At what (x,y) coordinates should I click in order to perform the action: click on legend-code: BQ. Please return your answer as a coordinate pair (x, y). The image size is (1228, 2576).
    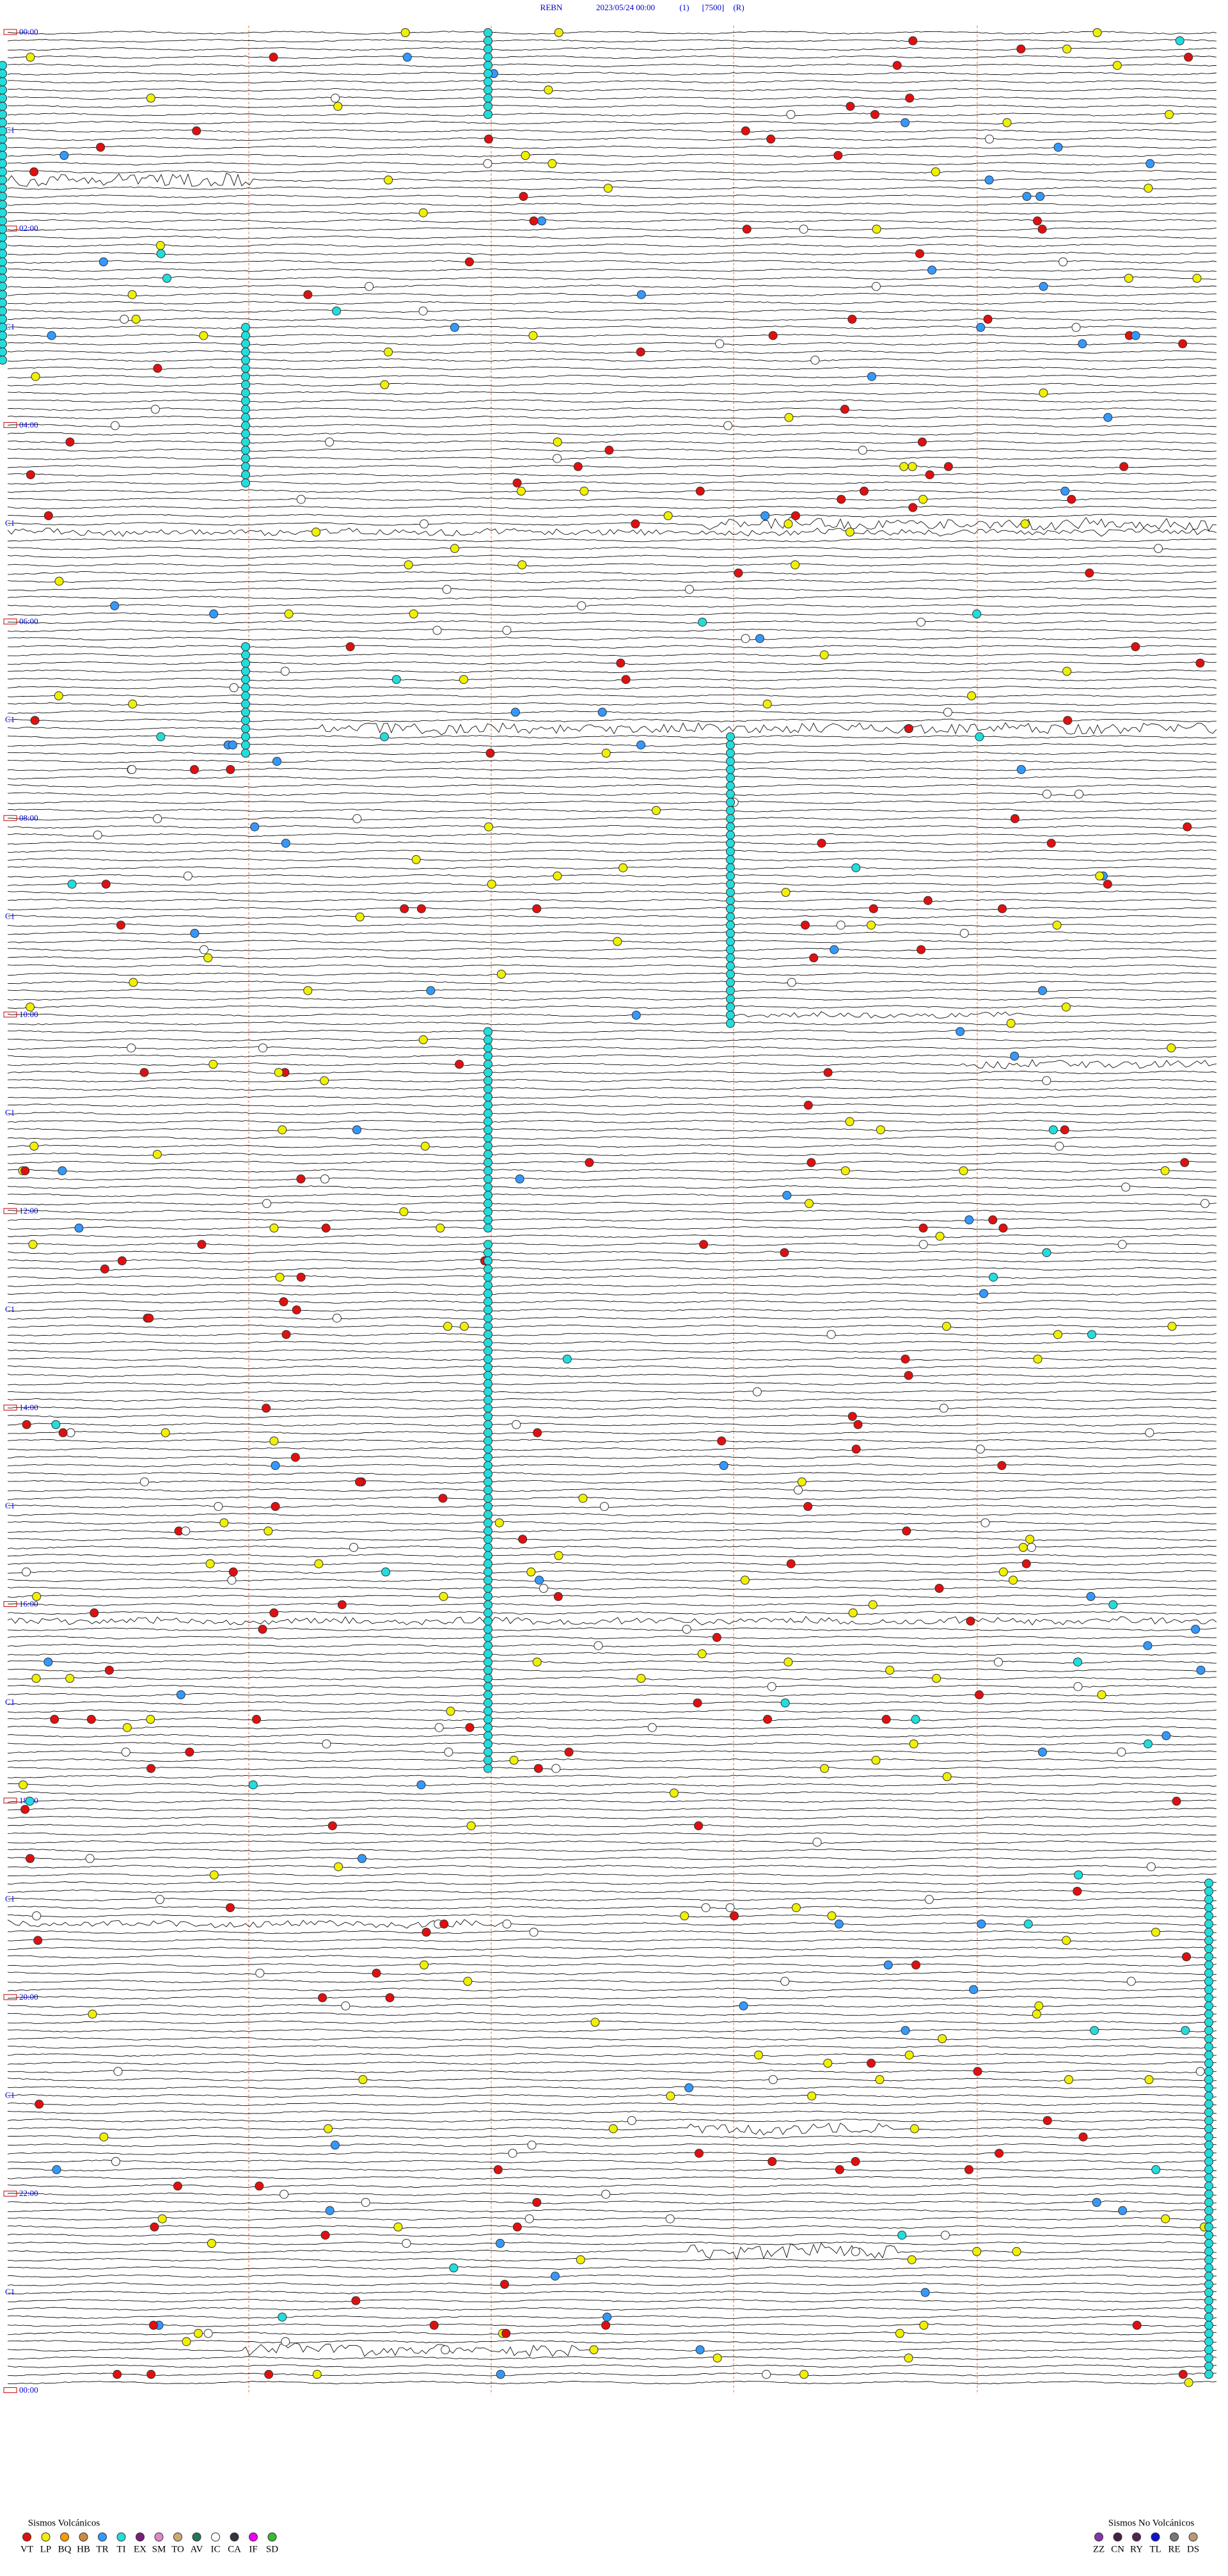
    Looking at the image, I should click on (65, 2549).